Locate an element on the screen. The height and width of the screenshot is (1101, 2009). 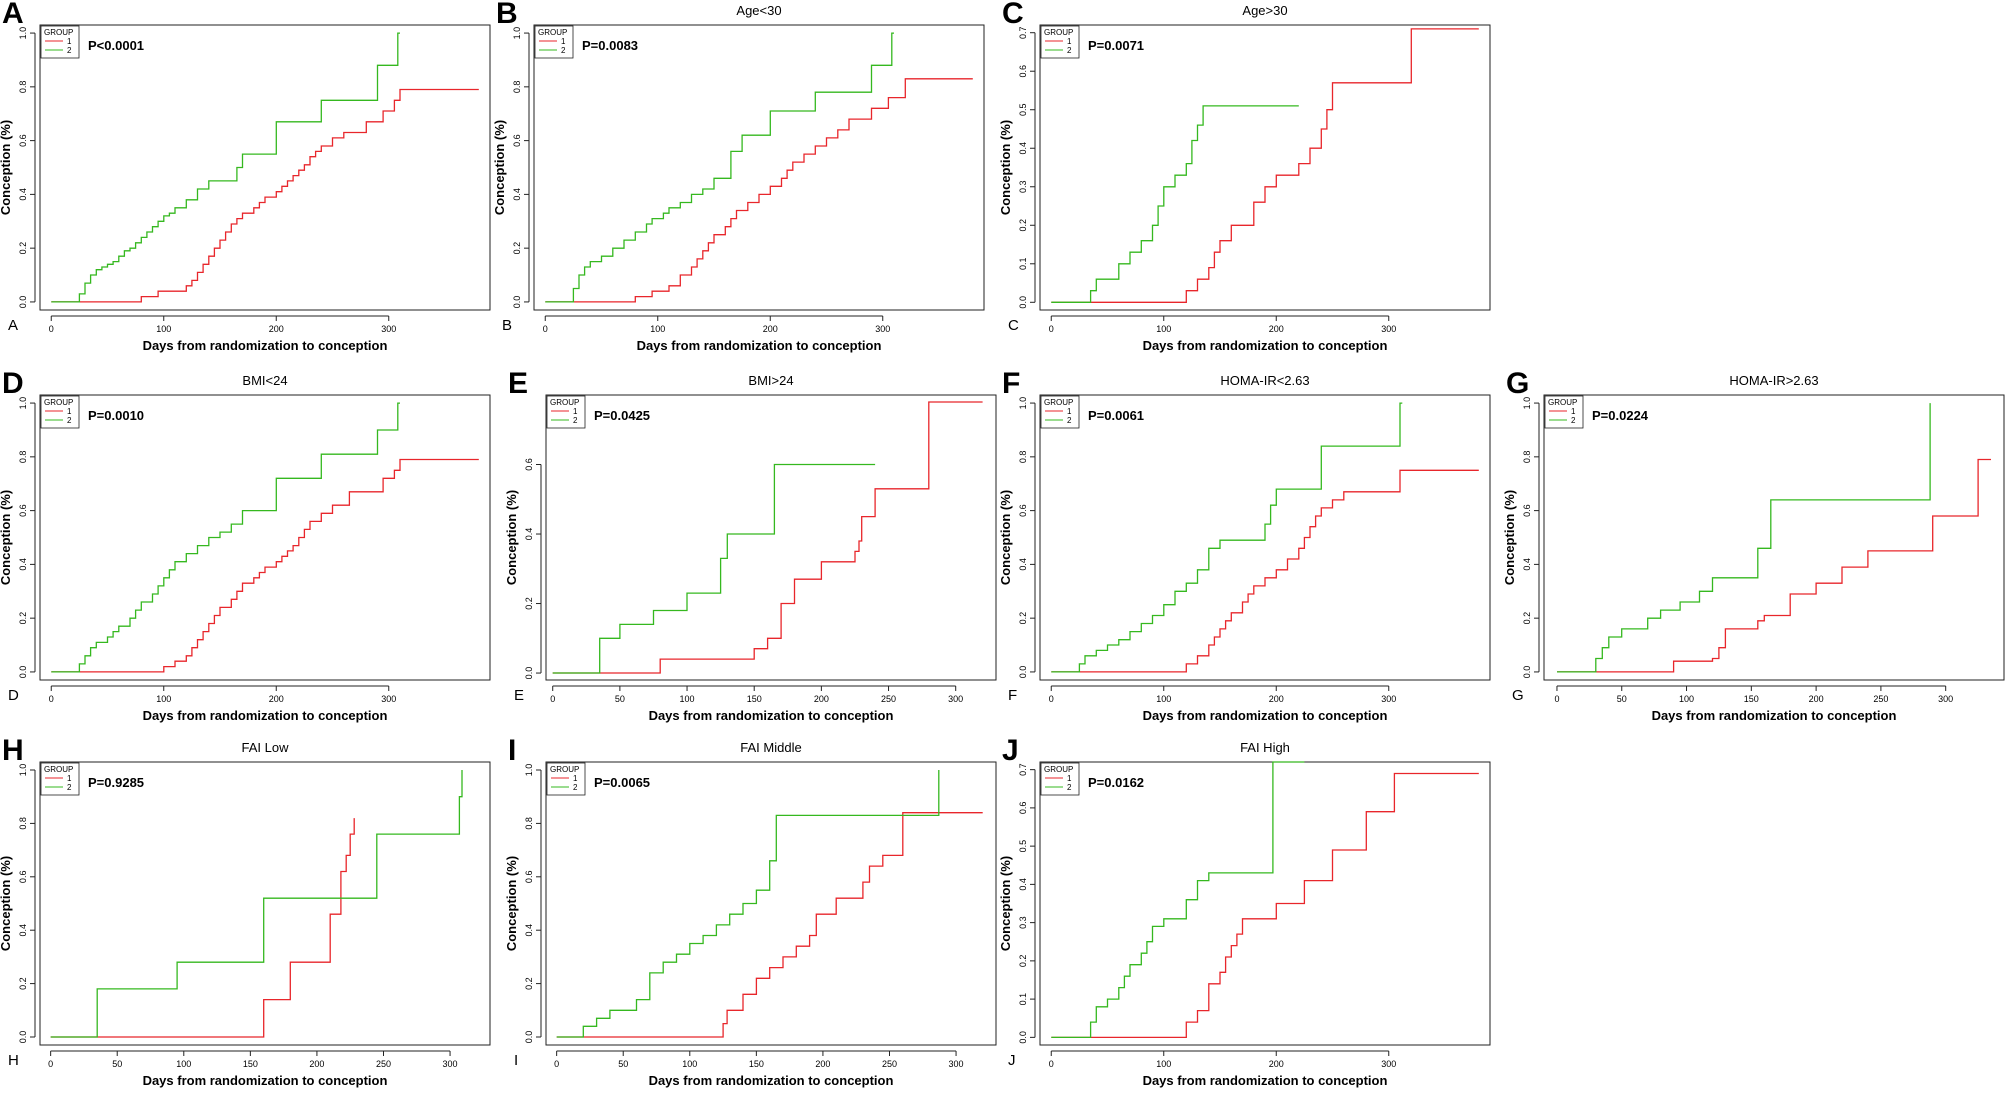
panel-title: BMI>24 is located at coordinates (770, 380).